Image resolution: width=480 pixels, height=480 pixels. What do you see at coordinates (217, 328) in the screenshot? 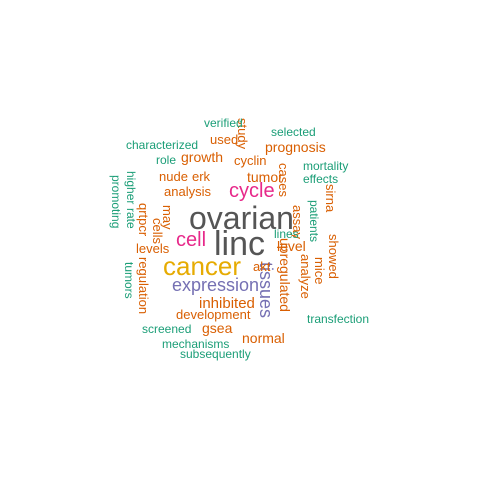
I see `word-gsea: gsea` at bounding box center [217, 328].